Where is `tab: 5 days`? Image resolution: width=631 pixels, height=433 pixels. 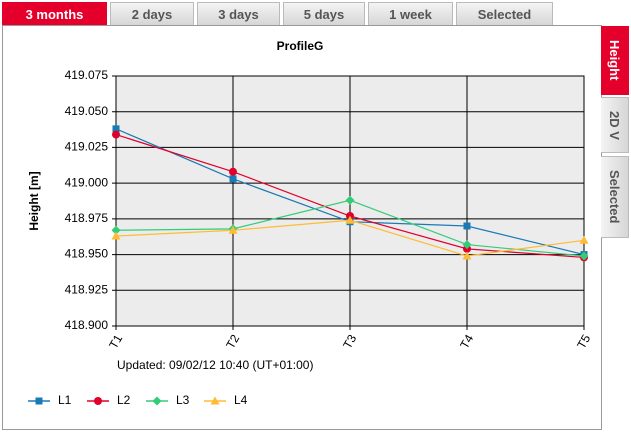 tab: 5 days is located at coordinates (324, 13).